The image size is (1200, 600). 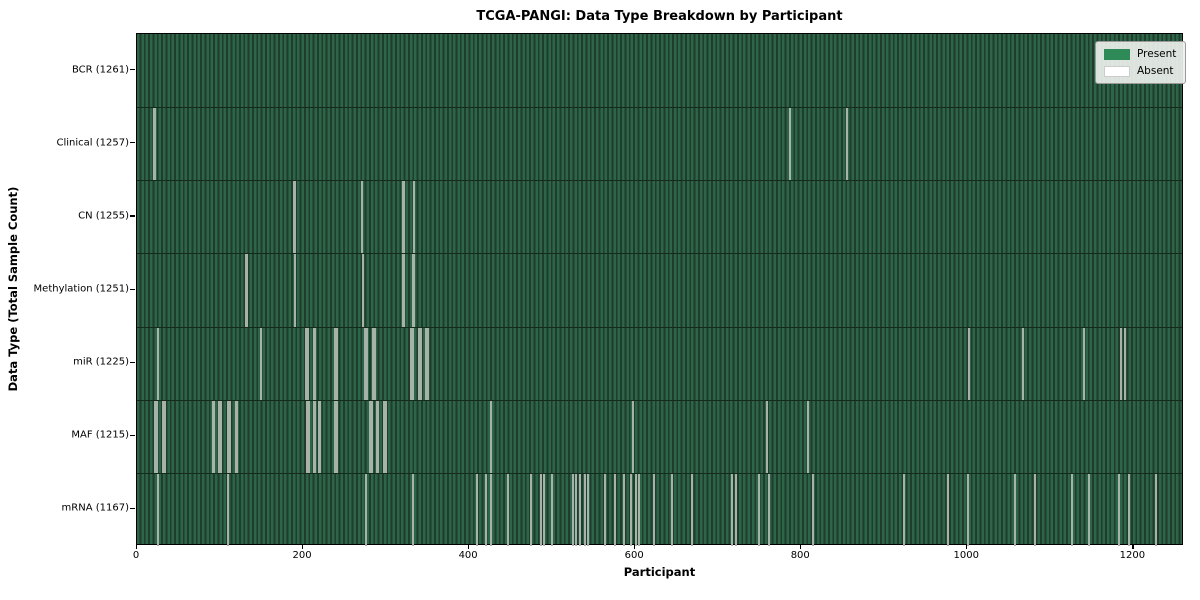 I want to click on absent-swatch-icon, so click(x=1117, y=71).